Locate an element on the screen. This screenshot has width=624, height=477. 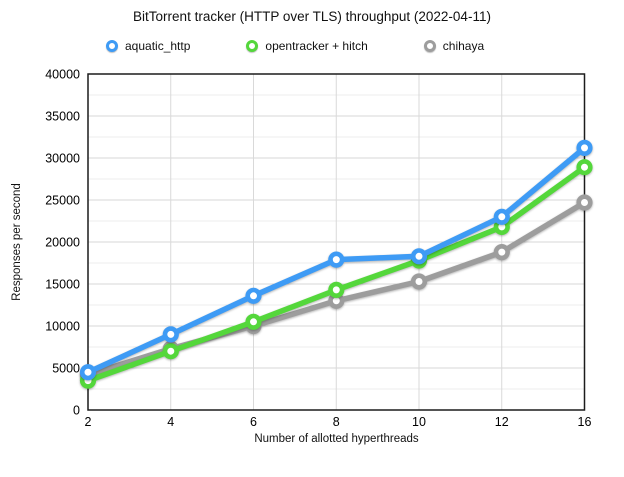
y-tick-label: 15000 is located at coordinates (62, 285).